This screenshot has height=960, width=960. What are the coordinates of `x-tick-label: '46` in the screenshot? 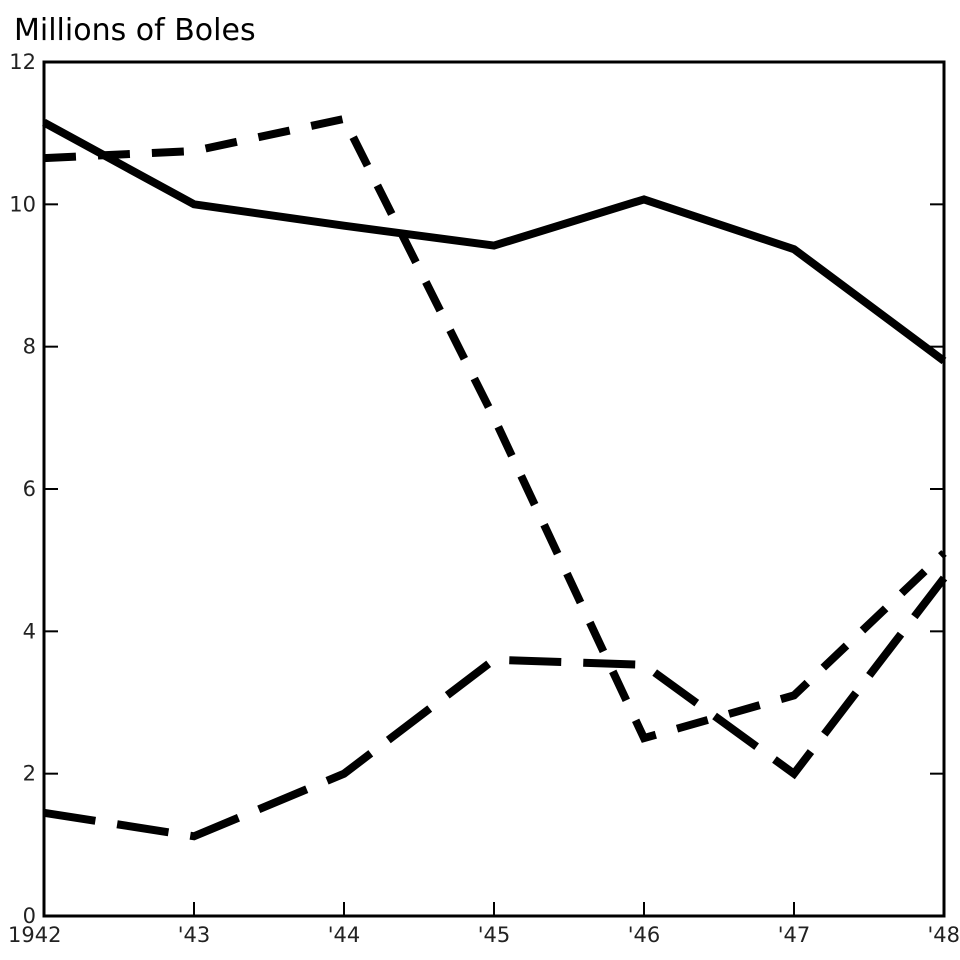 It's located at (644, 935).